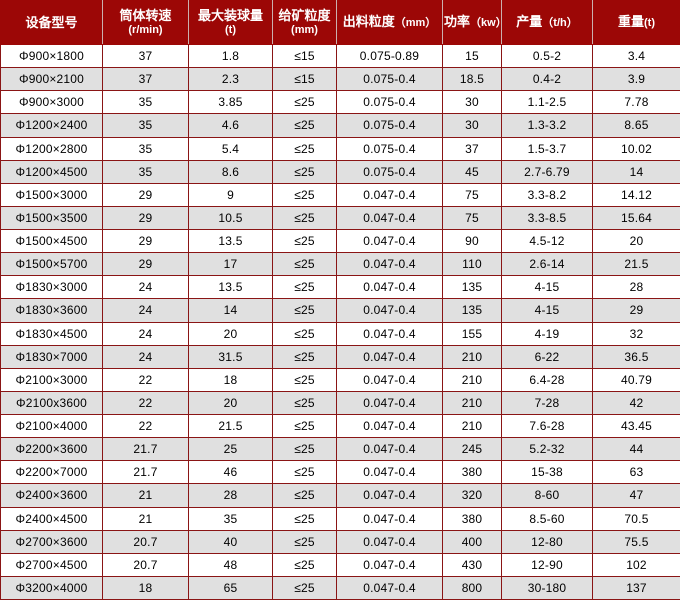 The image size is (680, 600). I want to click on cell-ball_load: 9, so click(230, 194).